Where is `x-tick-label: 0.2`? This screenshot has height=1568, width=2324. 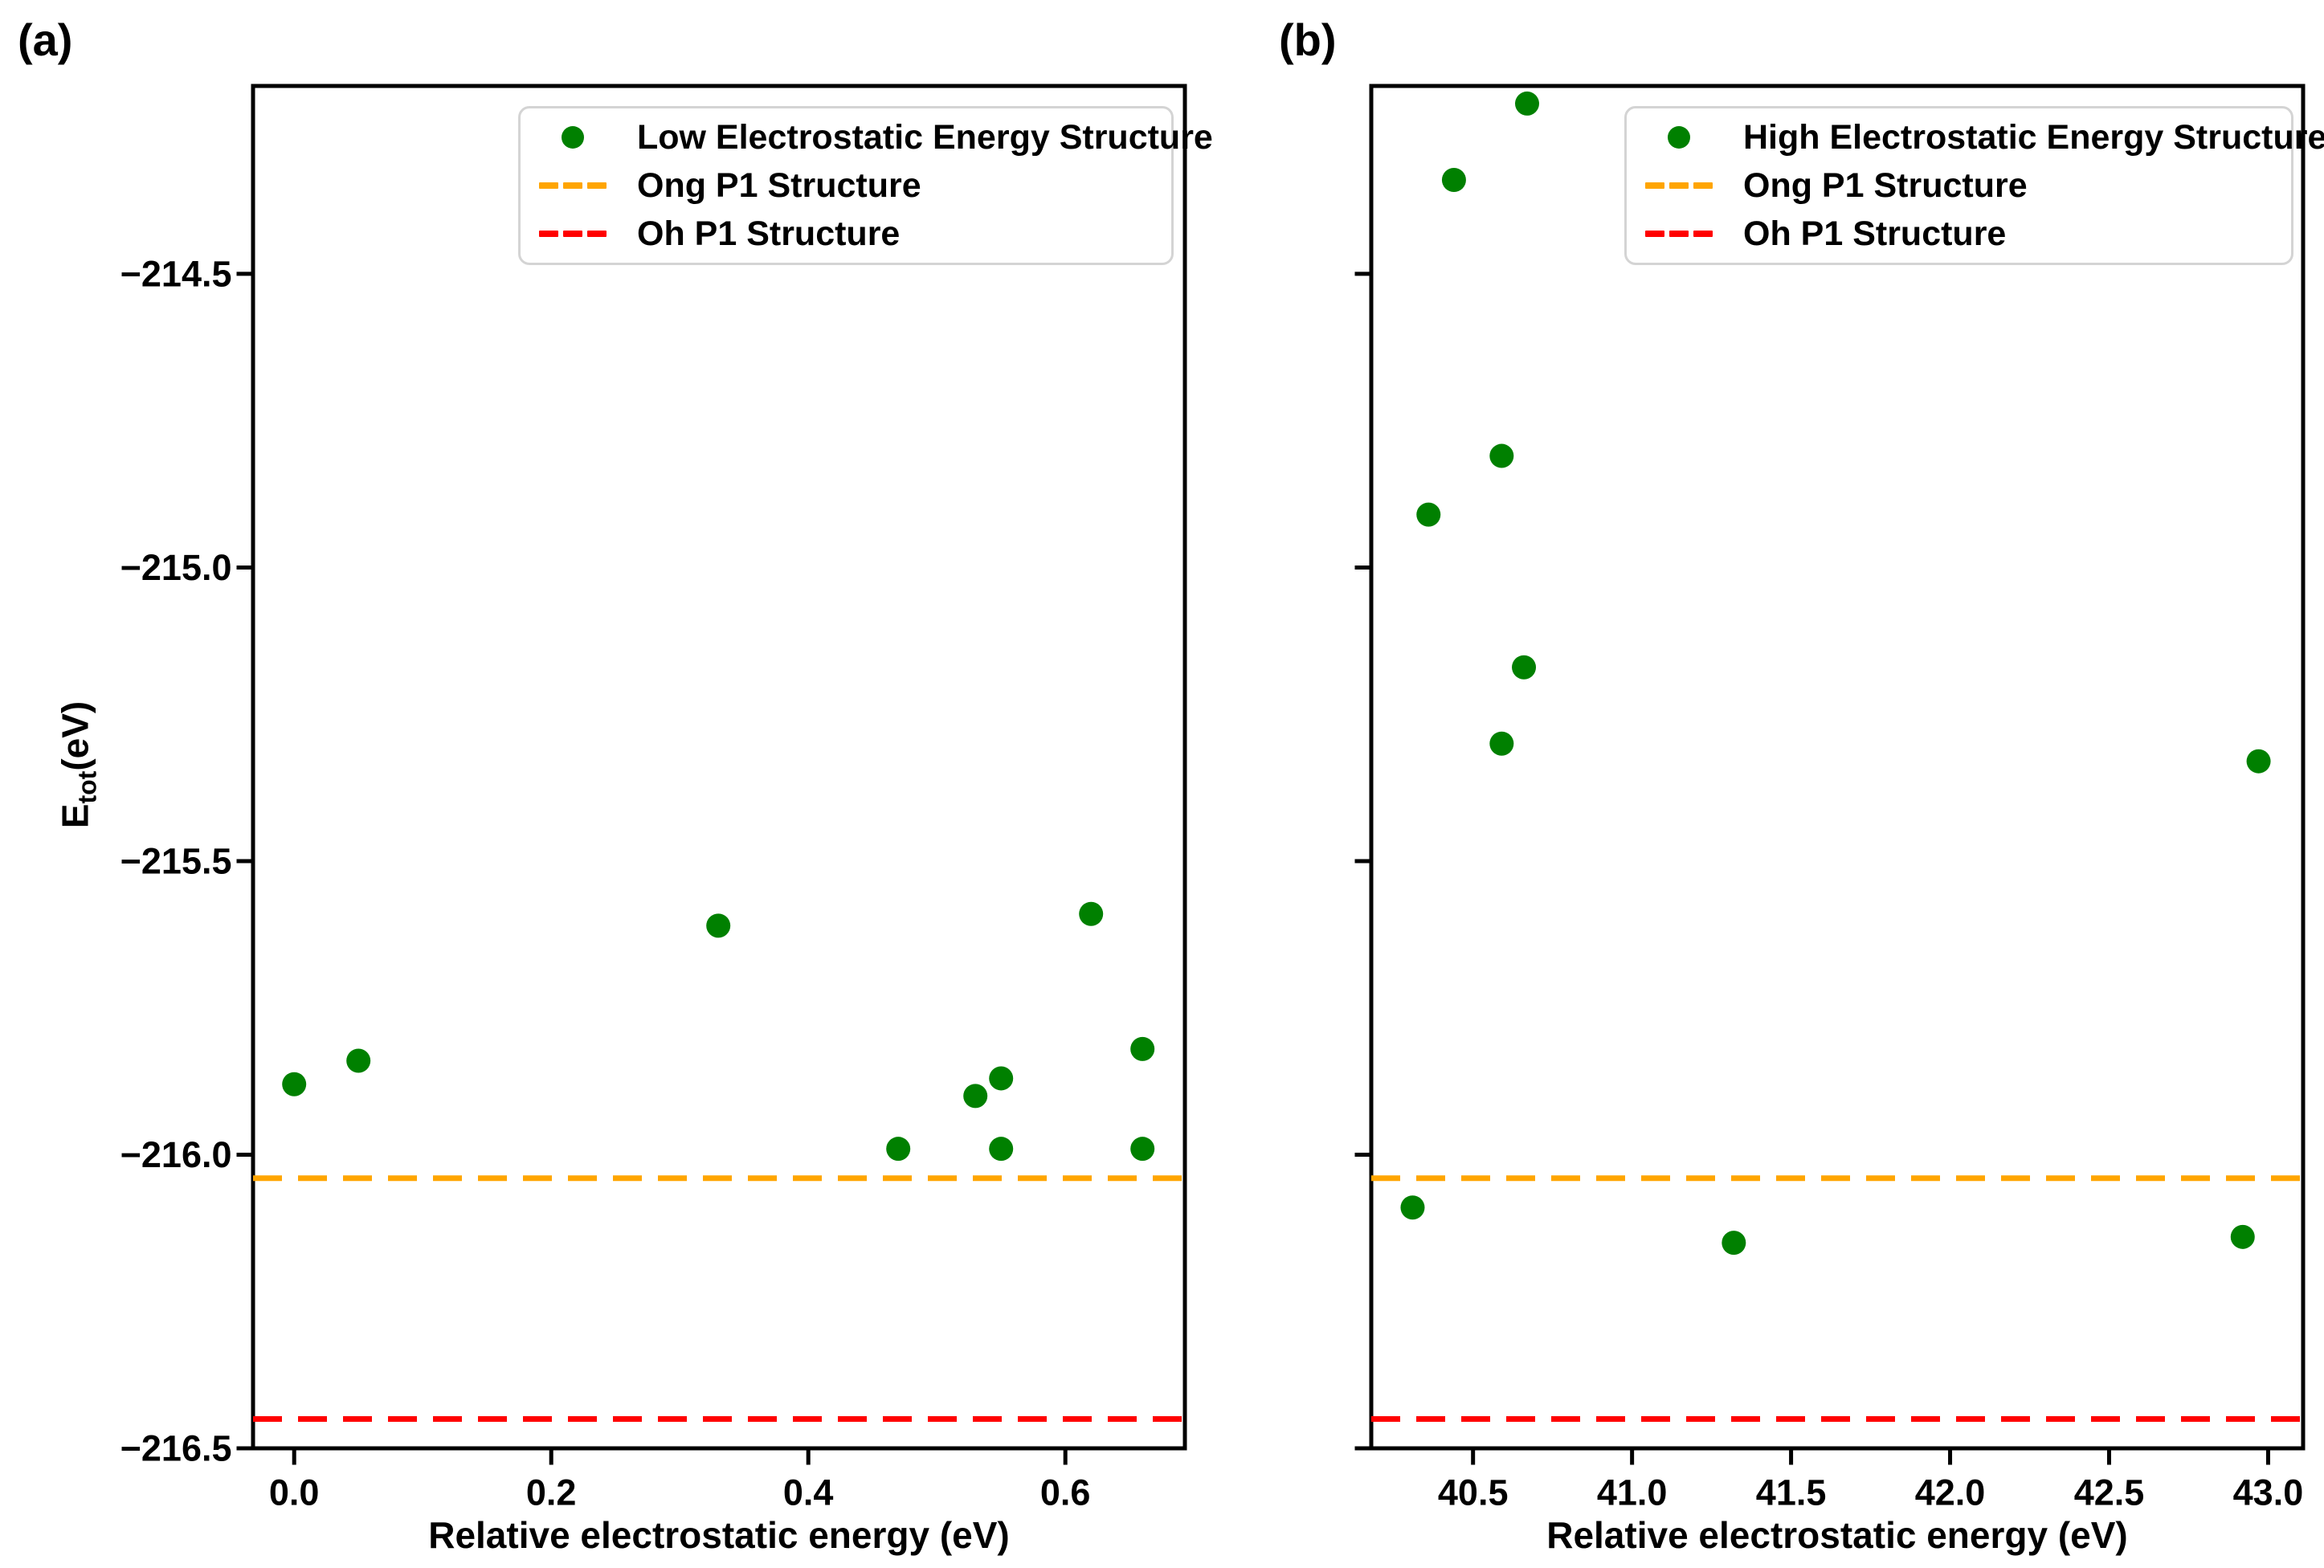
x-tick-label: 0.2 is located at coordinates (551, 1492).